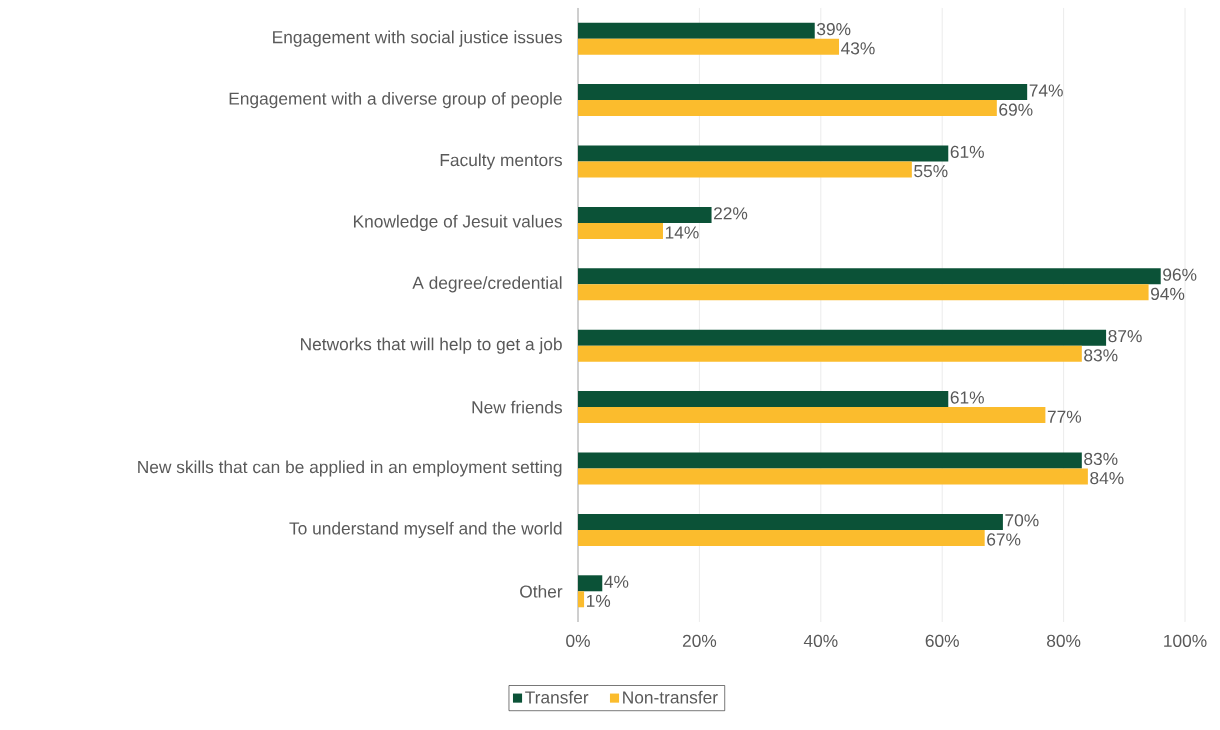 This screenshot has width=1220, height=730. I want to click on y-tick-label: Knowledge of Jesuit values, so click(457, 222).